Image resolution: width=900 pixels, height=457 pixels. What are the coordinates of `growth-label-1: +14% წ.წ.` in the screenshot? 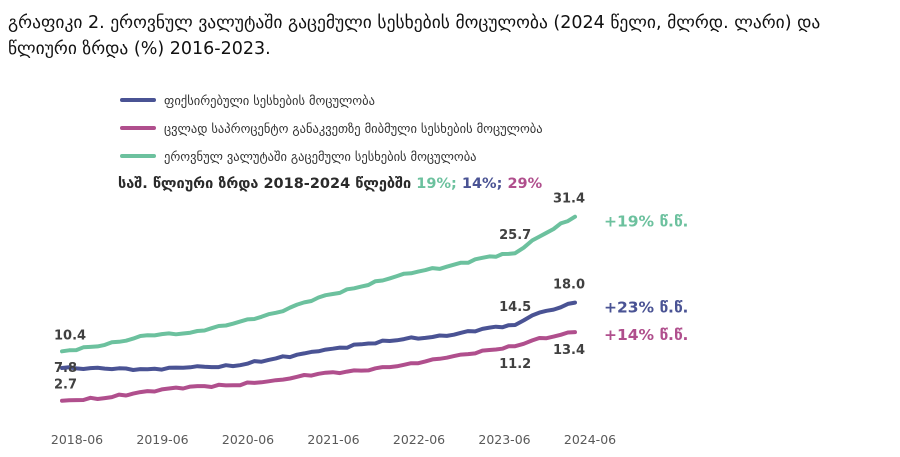 It's located at (646, 335).